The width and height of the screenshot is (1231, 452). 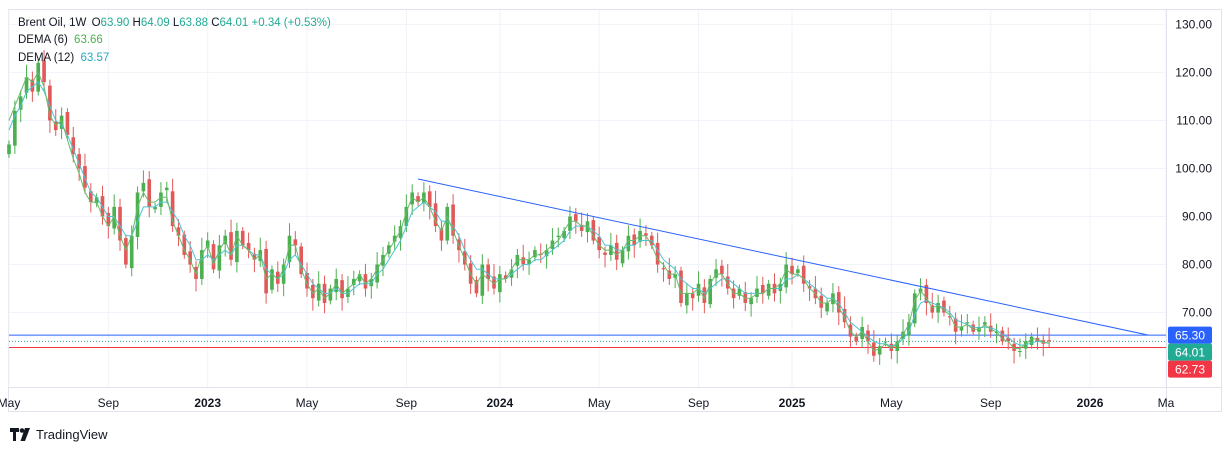 I want to click on price-tag-text: 62.73, so click(x=1190, y=370).